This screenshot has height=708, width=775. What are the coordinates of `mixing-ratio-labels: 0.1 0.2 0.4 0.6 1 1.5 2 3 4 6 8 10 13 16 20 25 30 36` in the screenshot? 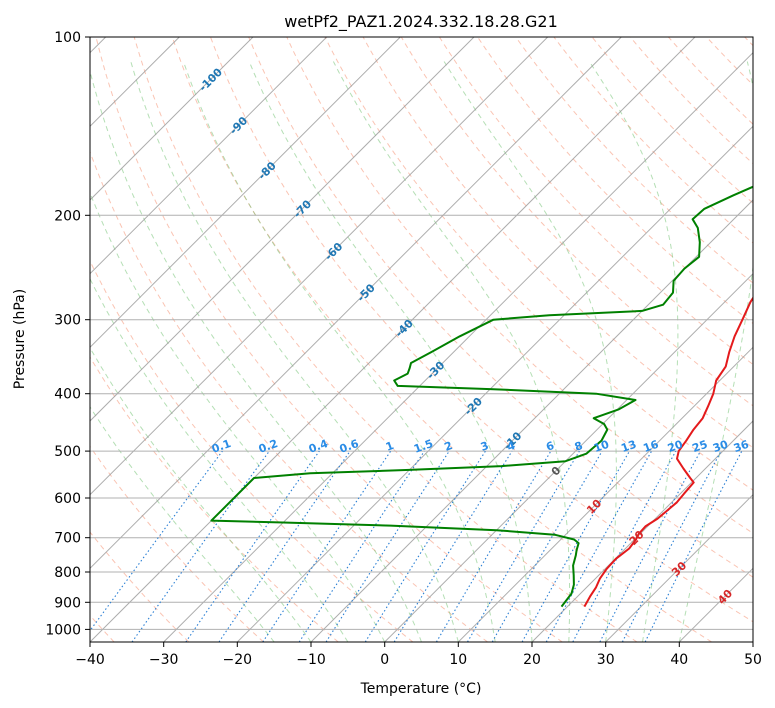 It's located at (480, 446).